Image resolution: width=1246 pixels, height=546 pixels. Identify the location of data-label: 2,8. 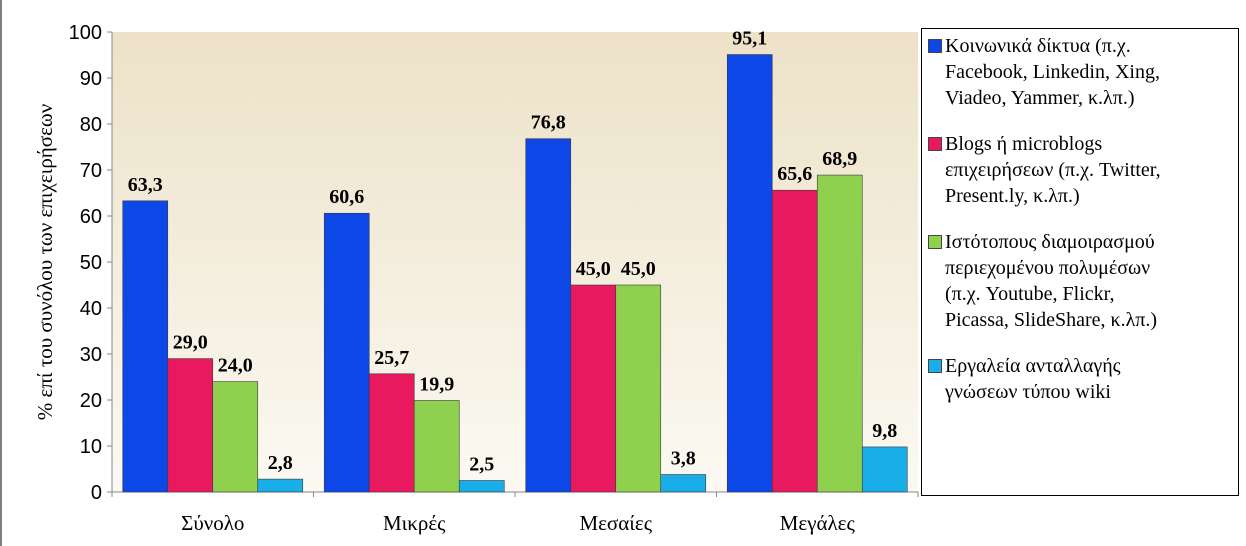
(280, 463).